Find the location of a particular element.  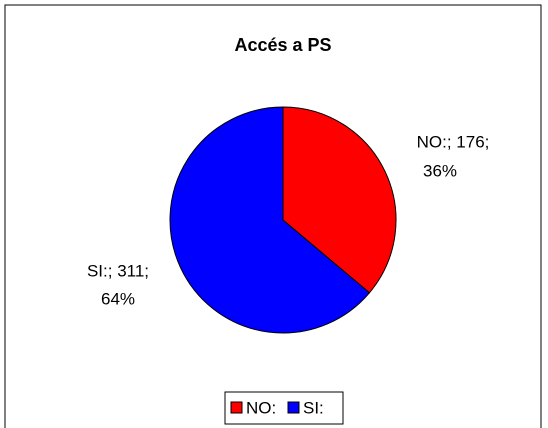

legend-label: NO: is located at coordinates (261, 407).